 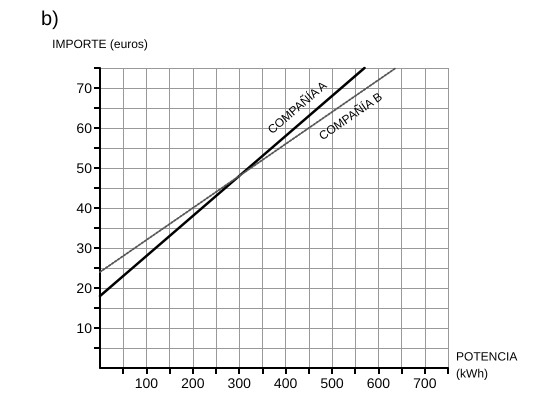 What do you see at coordinates (84, 288) in the screenshot?
I see `y-tick-label: 20` at bounding box center [84, 288].